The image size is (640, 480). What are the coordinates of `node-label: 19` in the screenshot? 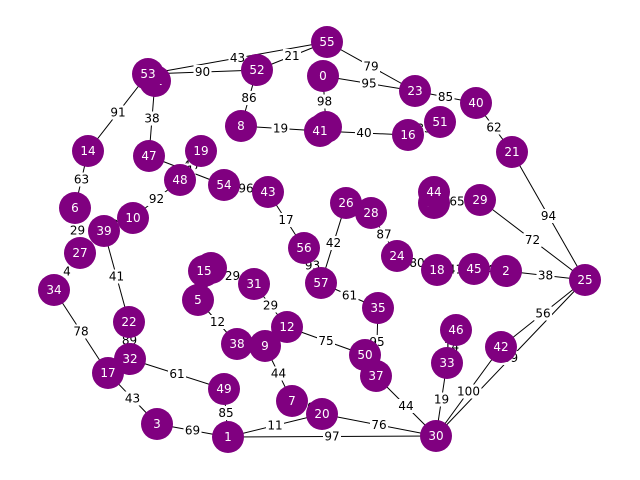 It's located at (200, 151).